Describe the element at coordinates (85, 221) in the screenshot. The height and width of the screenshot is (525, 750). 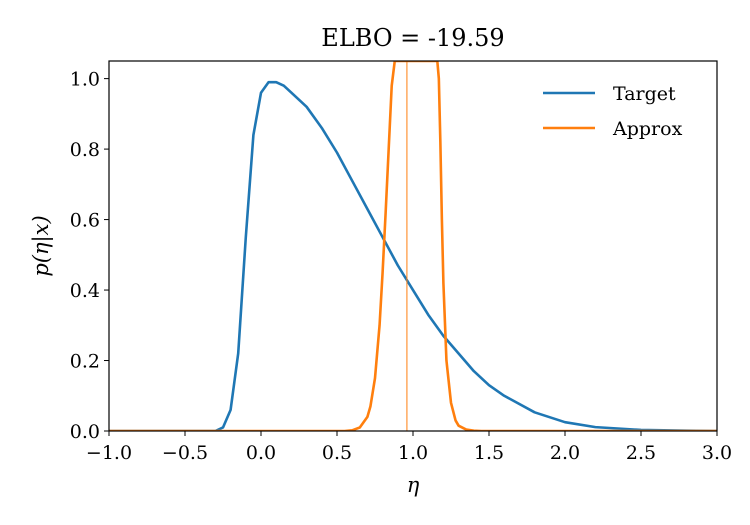
I see `y-tick-label: 0.6` at that location.